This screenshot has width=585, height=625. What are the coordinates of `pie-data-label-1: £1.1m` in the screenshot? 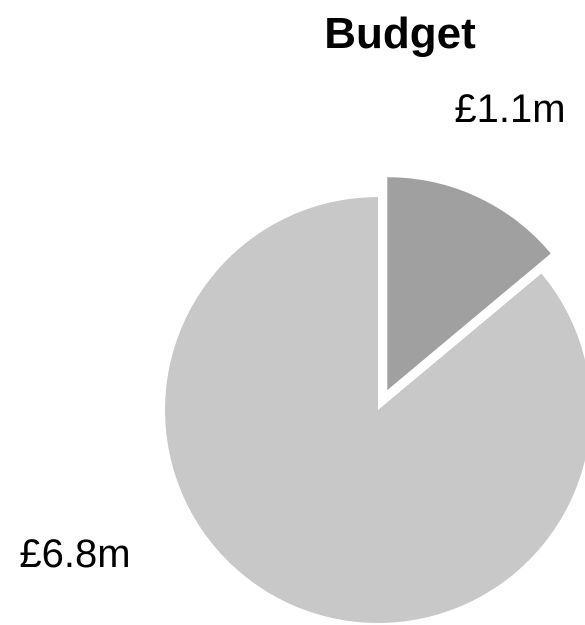 It's located at (509, 109).